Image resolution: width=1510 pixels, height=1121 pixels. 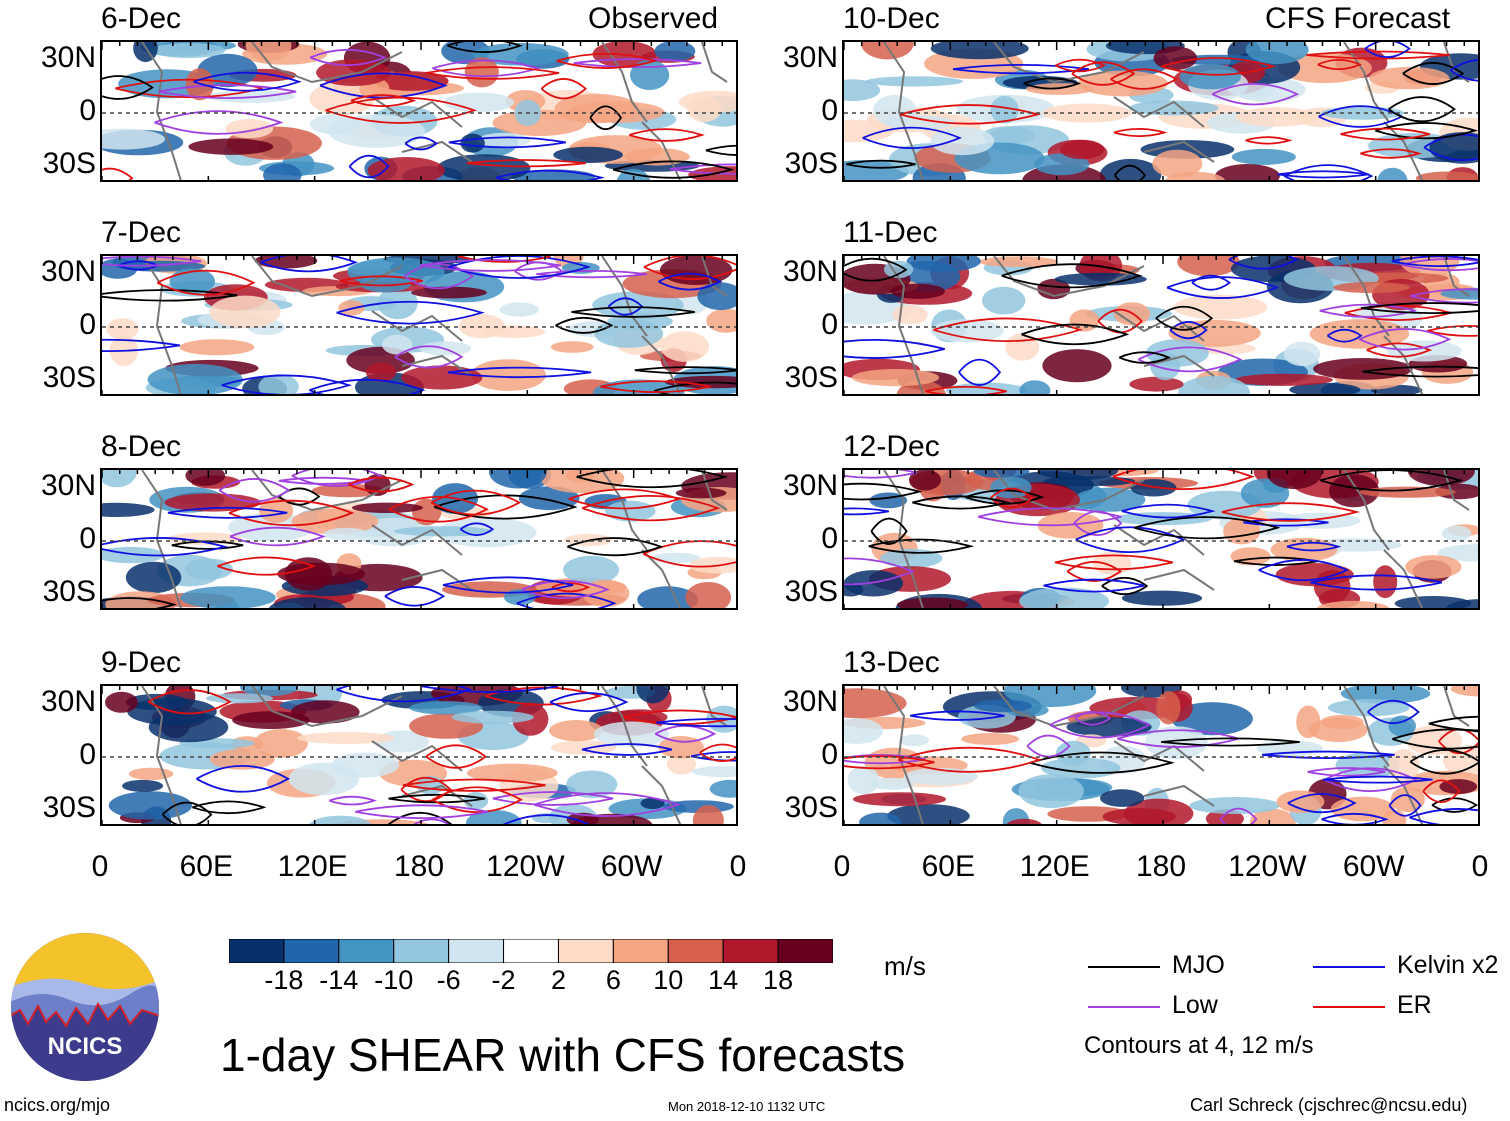 What do you see at coordinates (339, 980) in the screenshot?
I see `colorbar-tick-label: -14` at bounding box center [339, 980].